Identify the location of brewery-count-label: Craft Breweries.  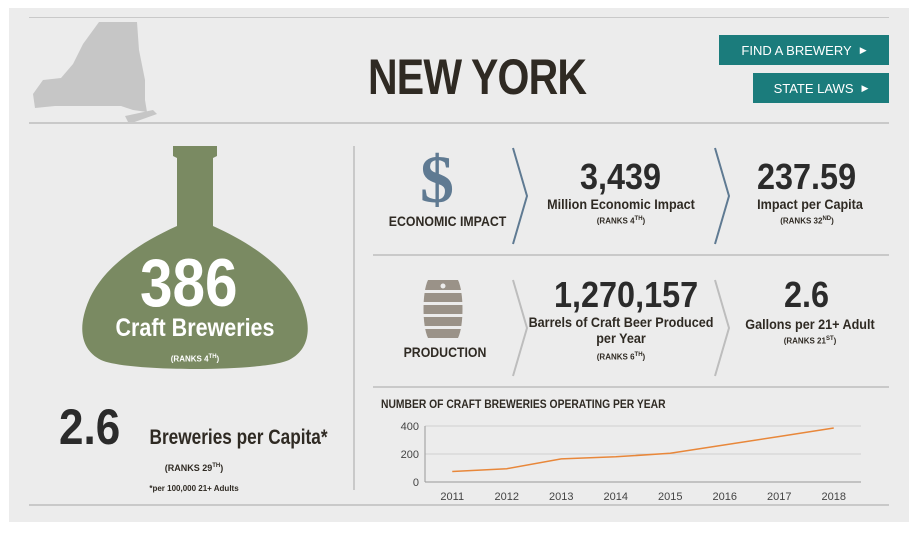
(195, 328).